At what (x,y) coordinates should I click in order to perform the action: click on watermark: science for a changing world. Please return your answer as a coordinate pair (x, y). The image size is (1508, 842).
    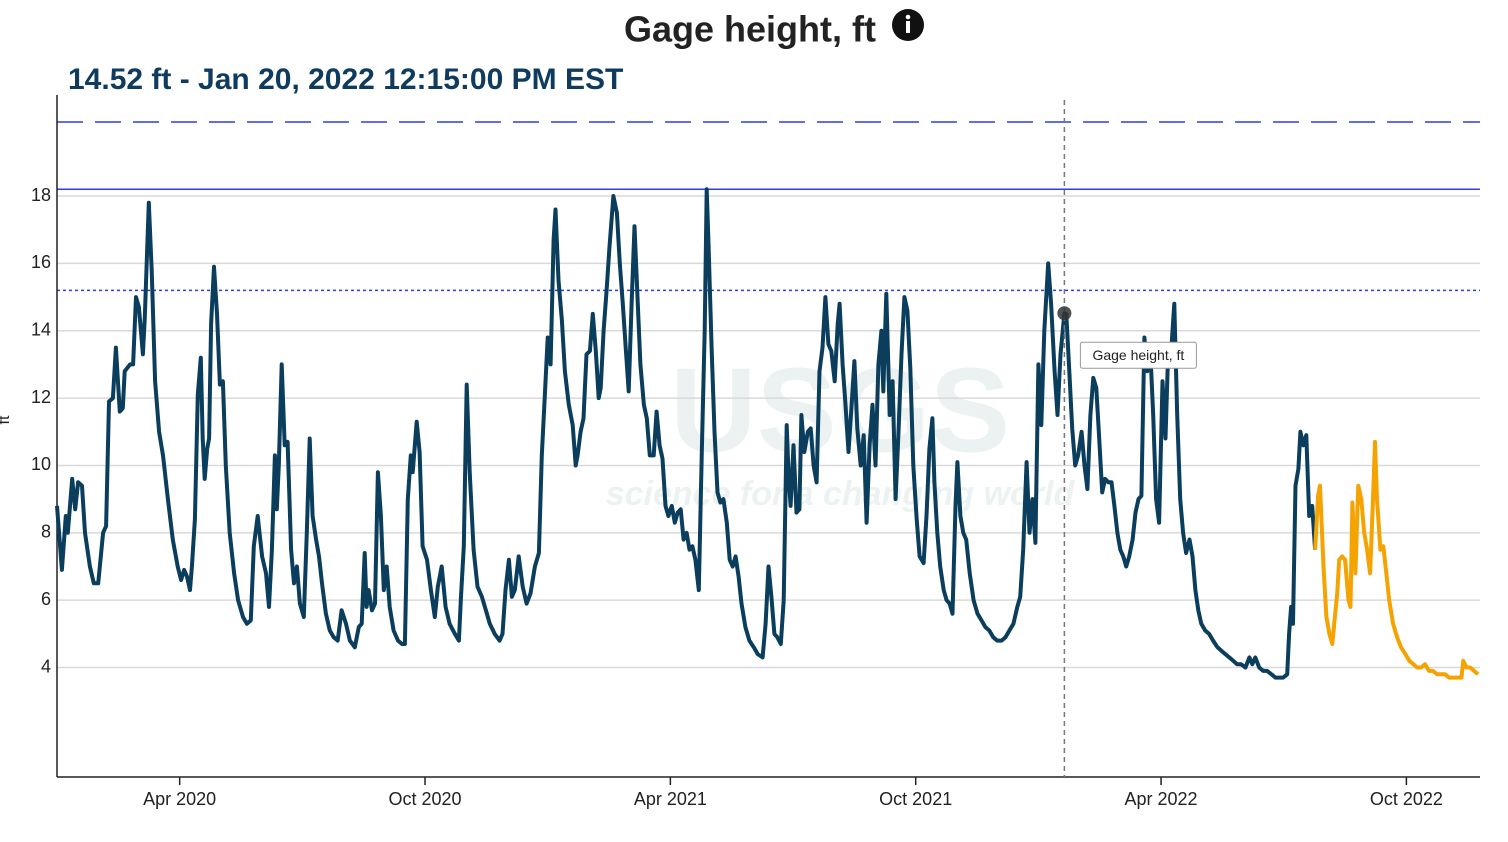
    Looking at the image, I should click on (841, 494).